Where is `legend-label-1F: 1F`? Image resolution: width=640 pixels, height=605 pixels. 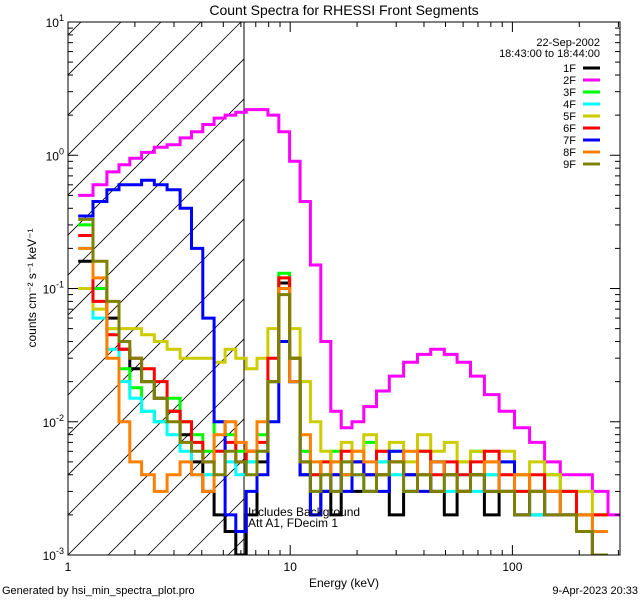
legend-label-1F: 1F is located at coordinates (569, 69).